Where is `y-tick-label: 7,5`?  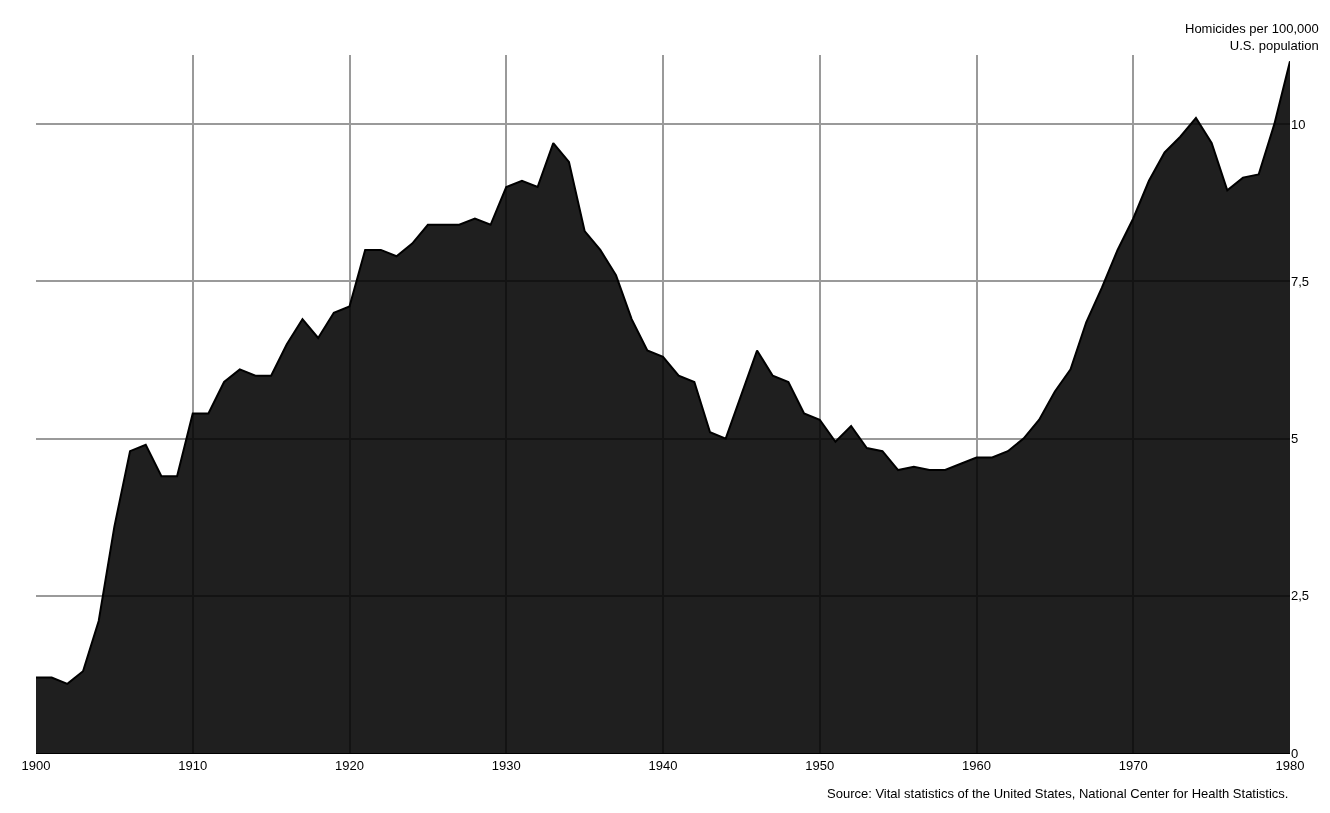 y-tick-label: 7,5 is located at coordinates (1300, 281).